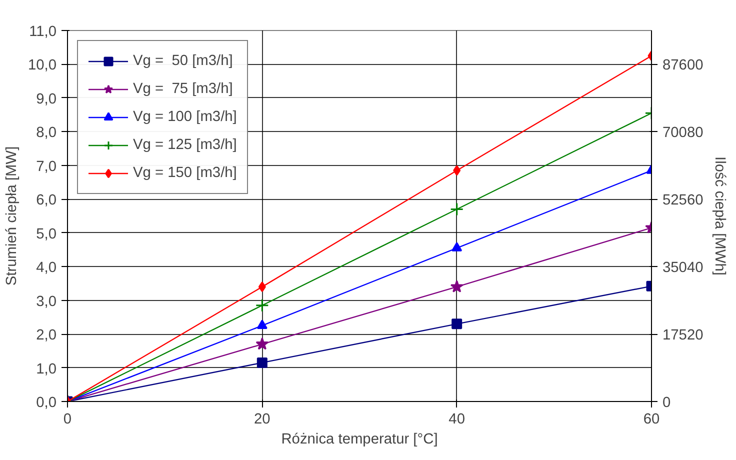 This screenshot has height=460, width=736. What do you see at coordinates (185, 173) in the screenshot?
I see `legend-label: Vg = 150 [m3/h]` at bounding box center [185, 173].